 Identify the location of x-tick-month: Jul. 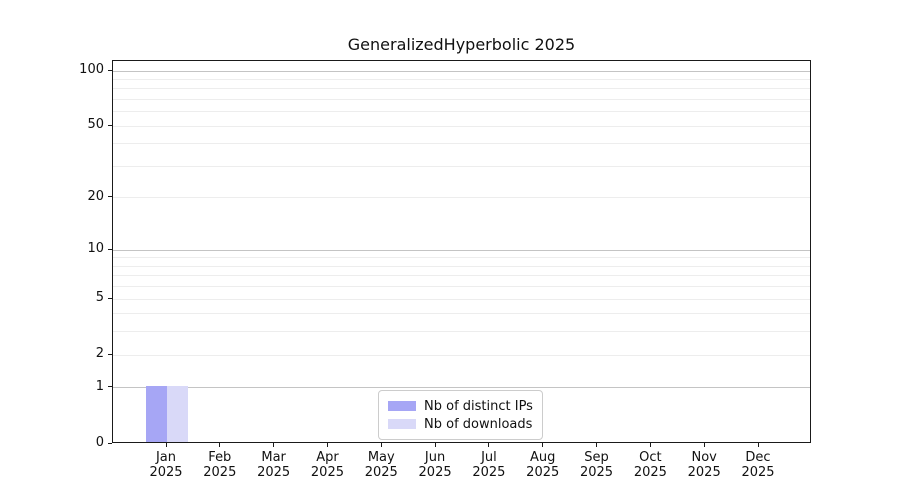
(489, 457).